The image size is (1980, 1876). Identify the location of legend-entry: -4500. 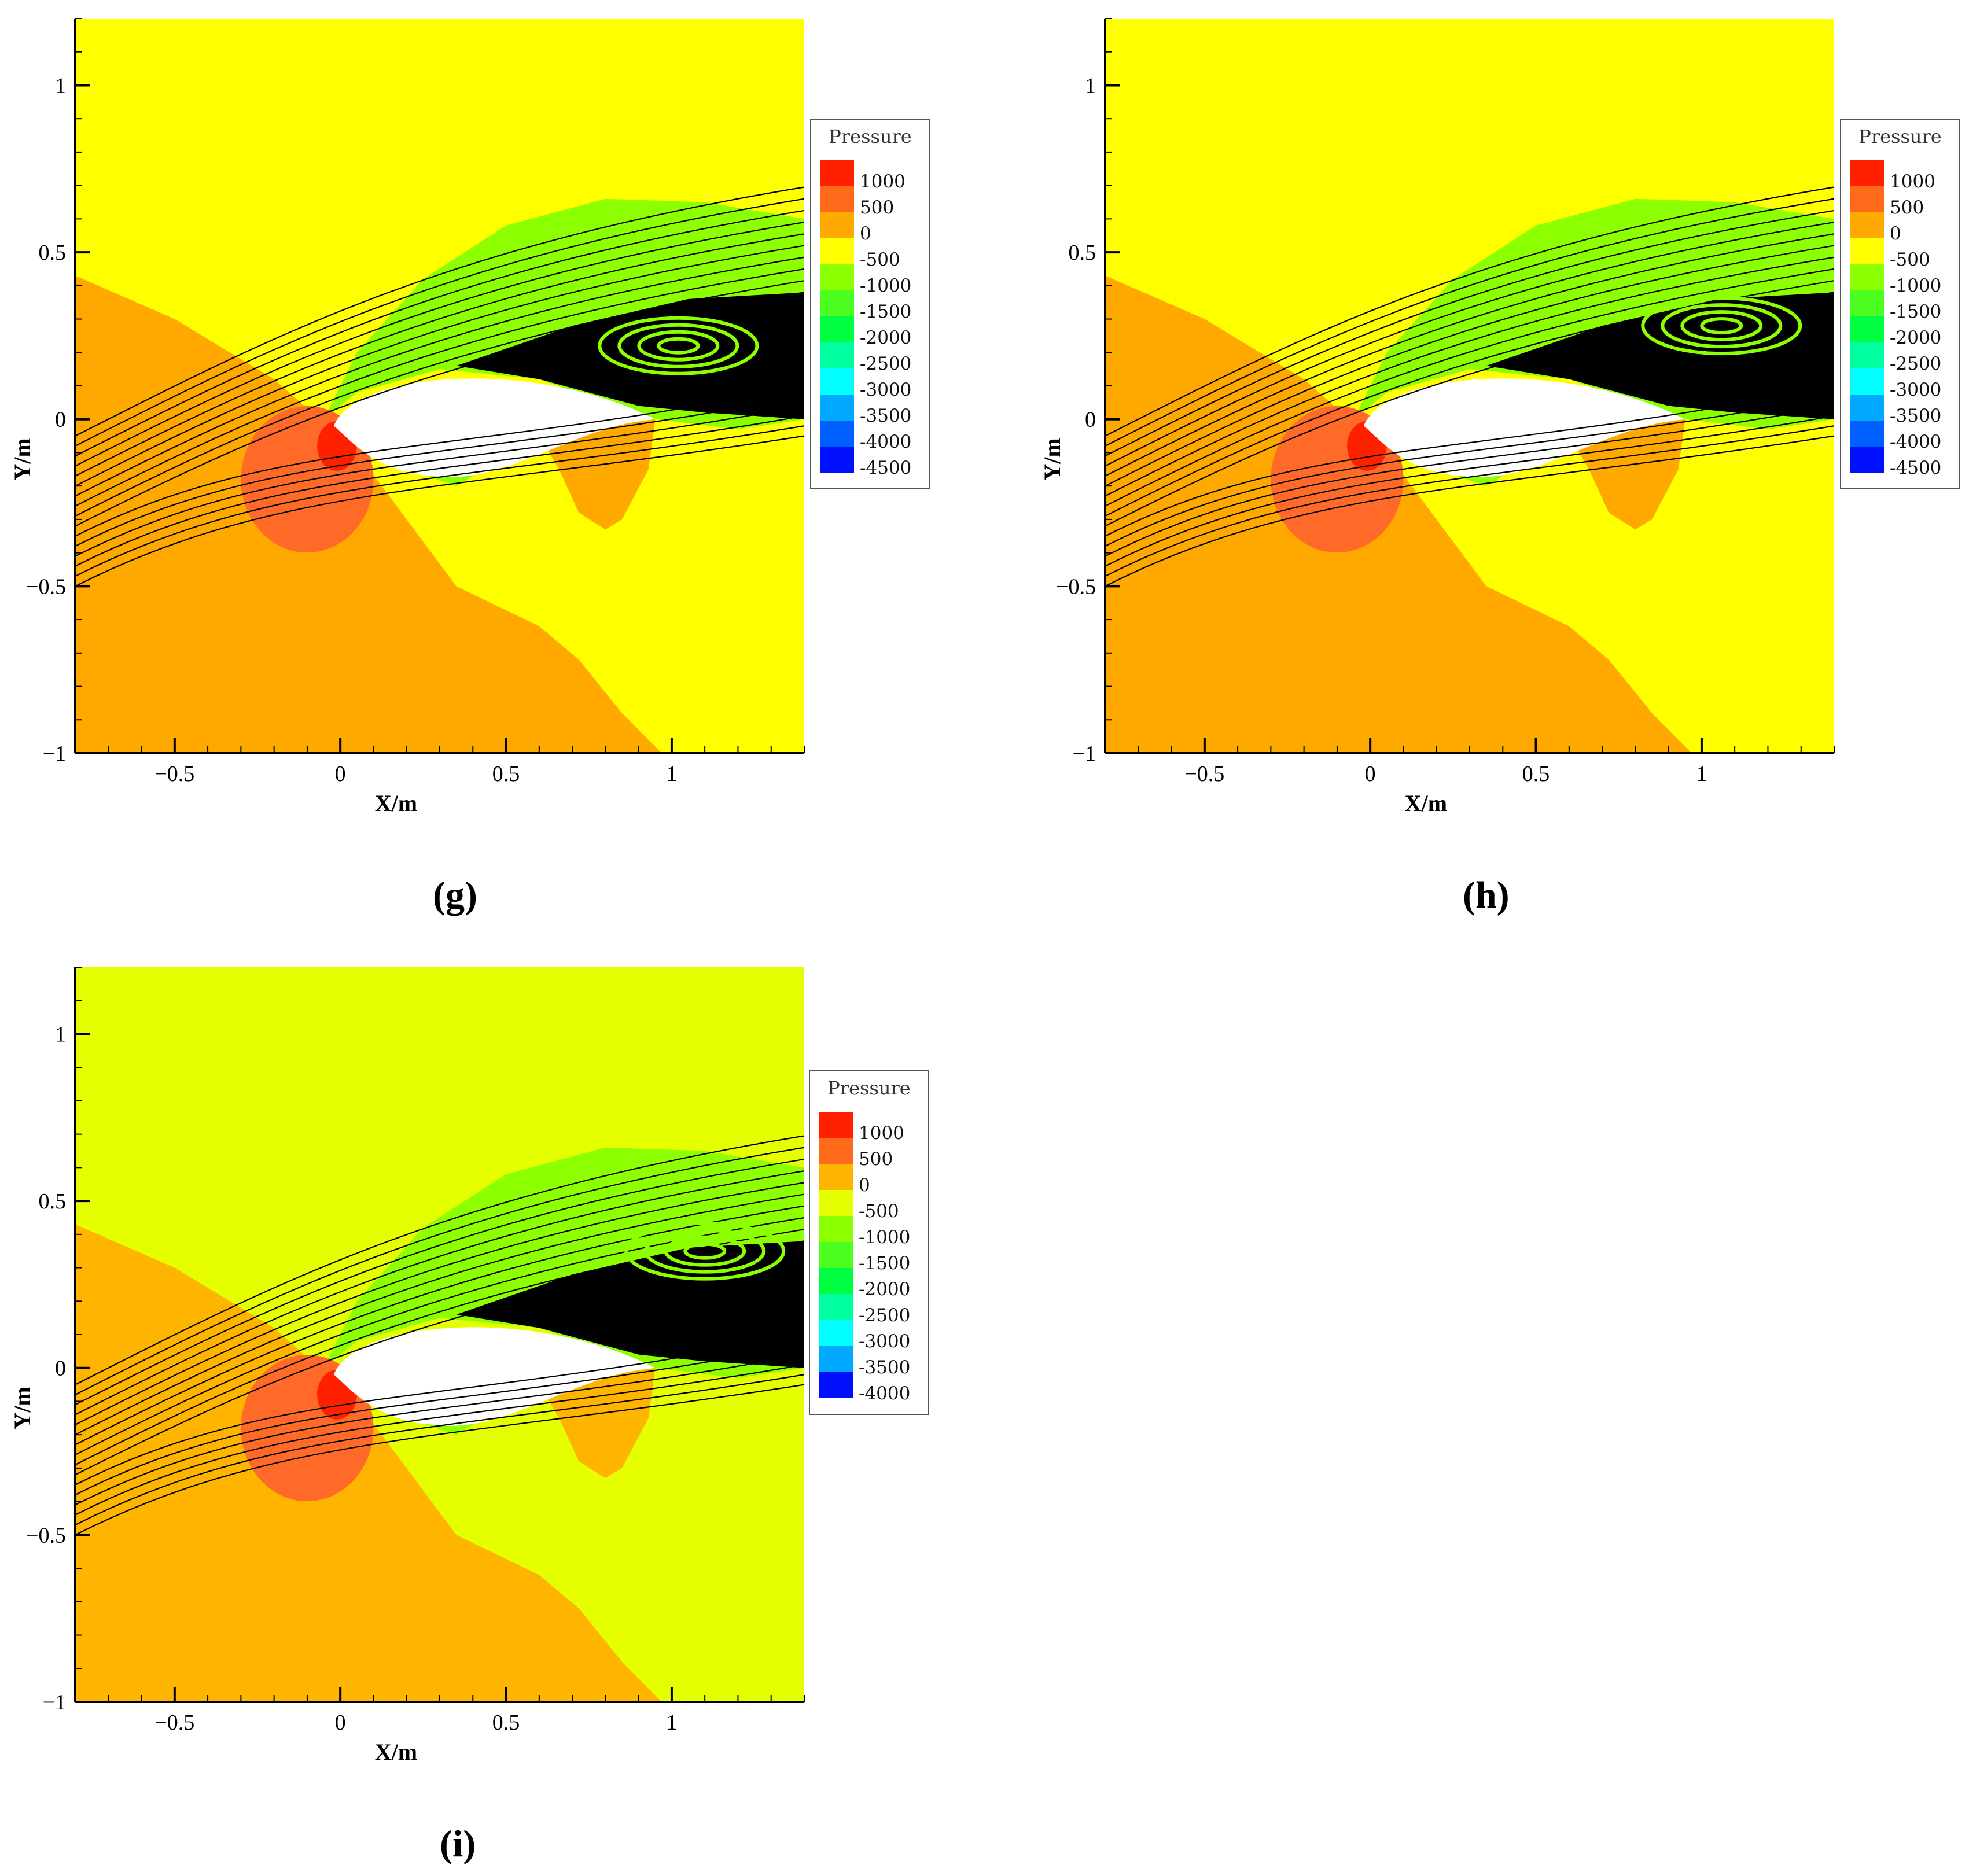
(1902, 462).